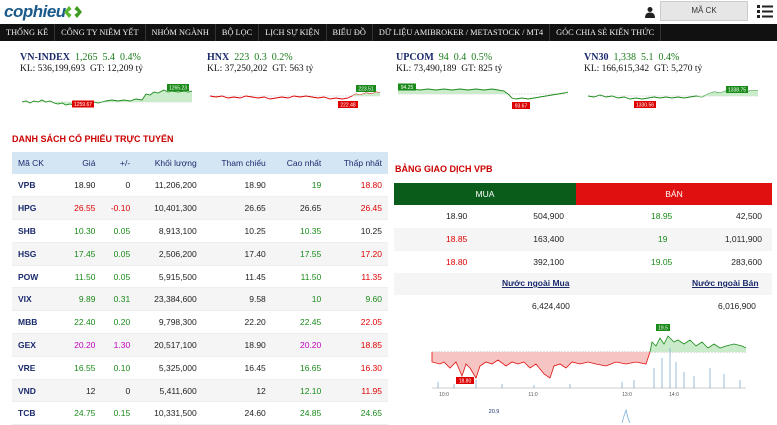  I want to click on stock-symbol: TCB, so click(38, 413).